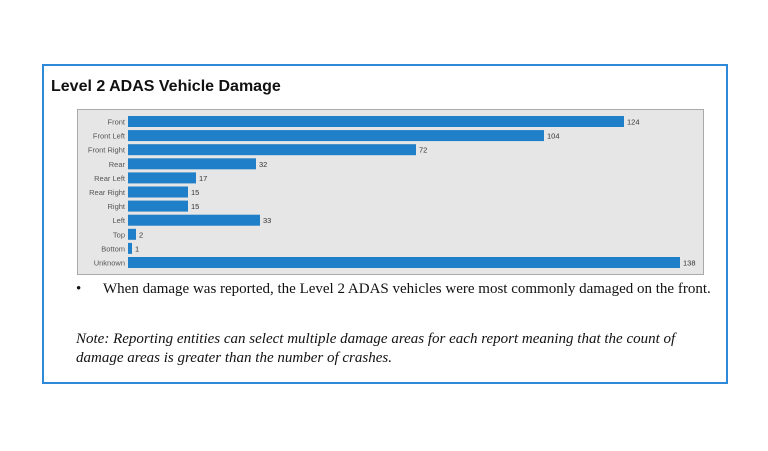 The width and height of the screenshot is (768, 451). What do you see at coordinates (119, 234) in the screenshot?
I see `category-label: Top` at bounding box center [119, 234].